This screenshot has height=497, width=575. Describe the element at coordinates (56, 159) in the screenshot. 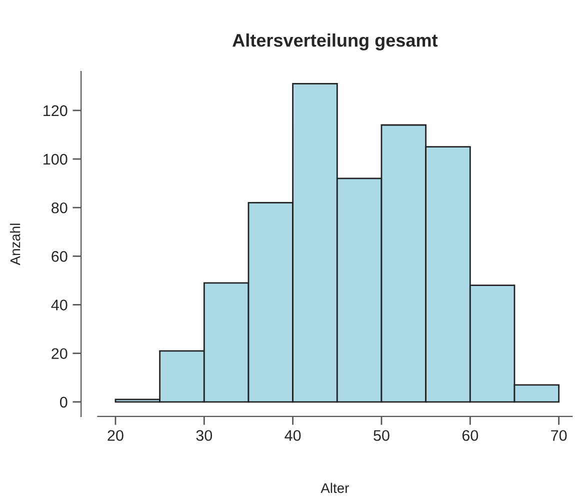

I see `y-tick-label: 100` at that location.